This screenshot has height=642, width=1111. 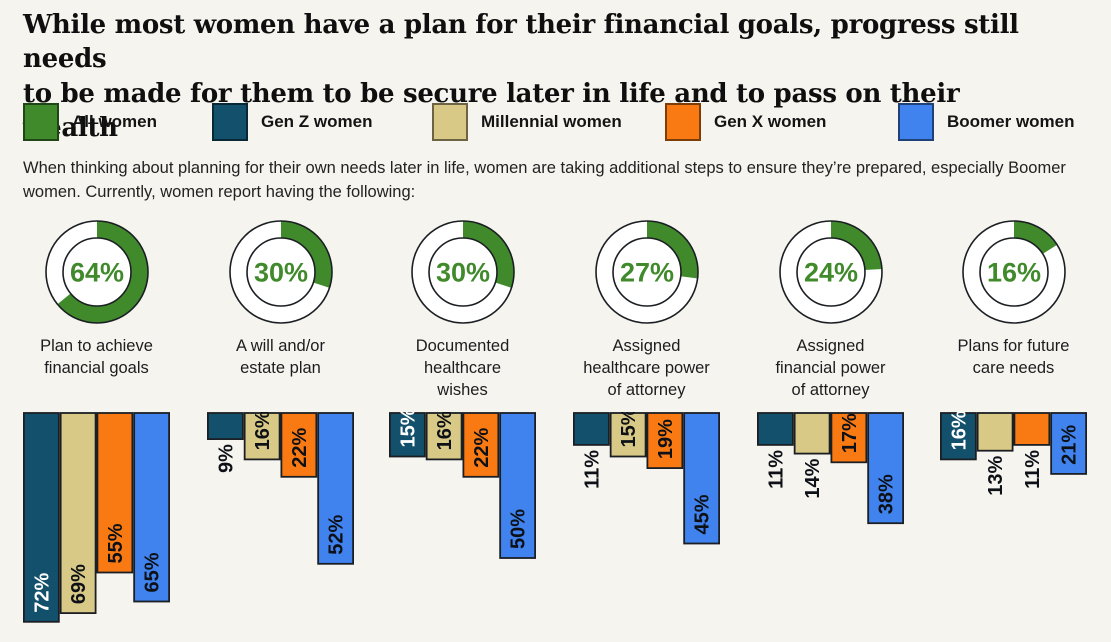 I want to click on bar-value-label: 55%, so click(x=116, y=543).